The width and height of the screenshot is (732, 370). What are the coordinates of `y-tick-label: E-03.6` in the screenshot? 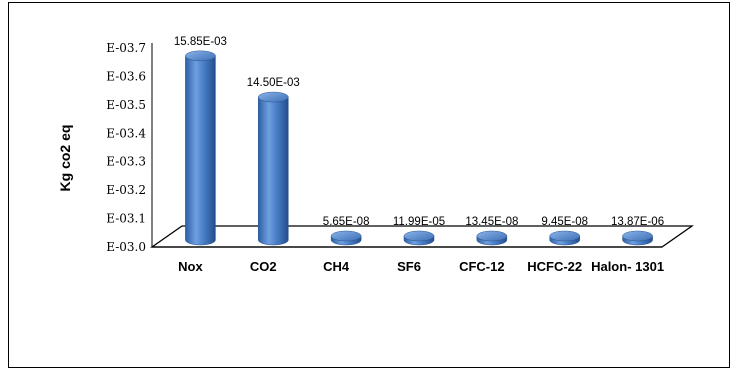 It's located at (126, 76).